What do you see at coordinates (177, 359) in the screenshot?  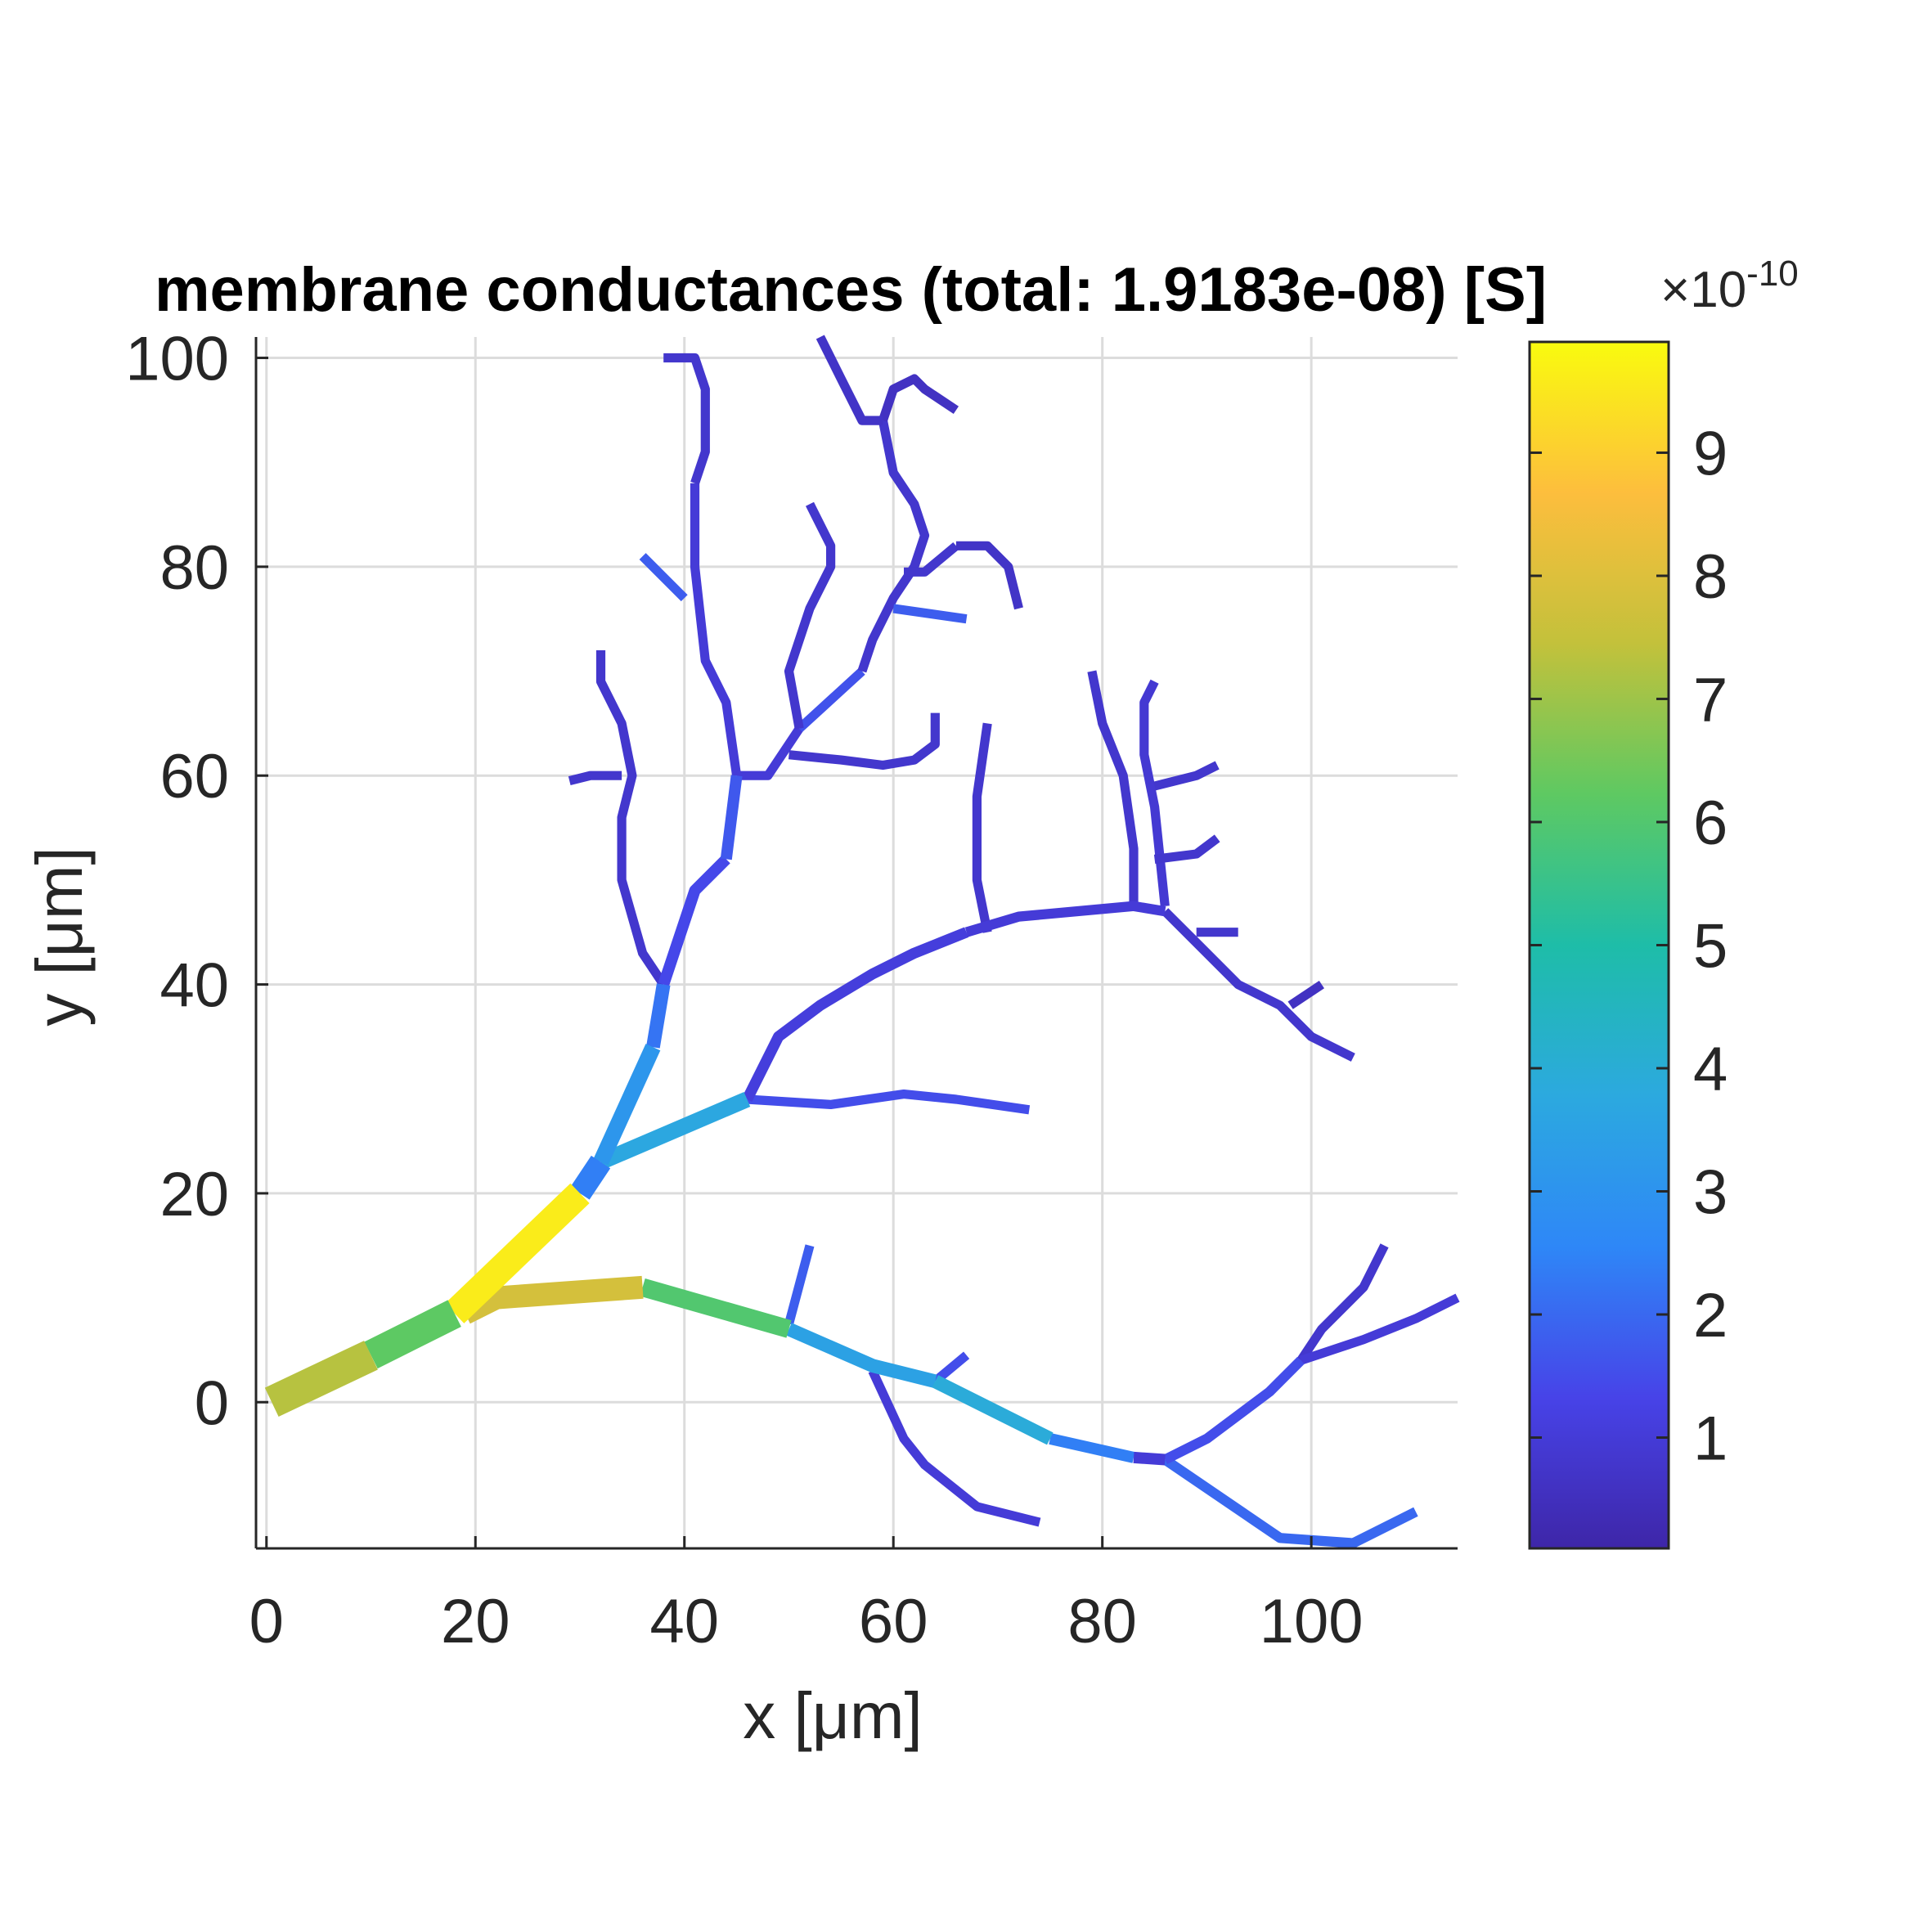 I see `y-tick-label: 100` at bounding box center [177, 359].